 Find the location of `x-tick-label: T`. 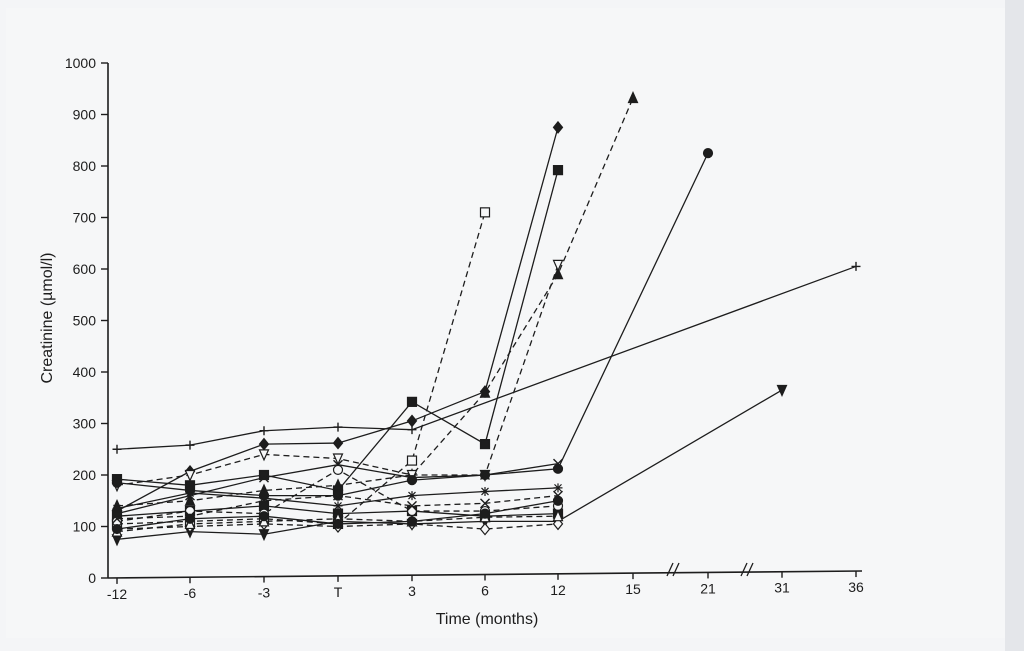

x-tick-label: T is located at coordinates (338, 592).